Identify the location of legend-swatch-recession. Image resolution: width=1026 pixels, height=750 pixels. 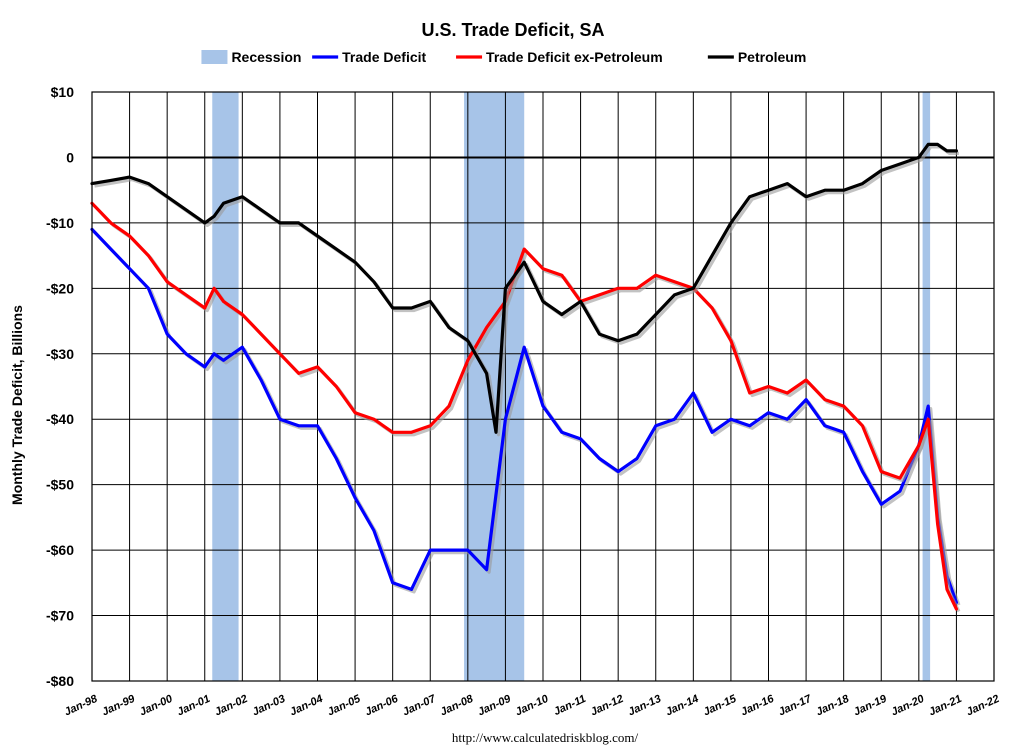
(214, 57).